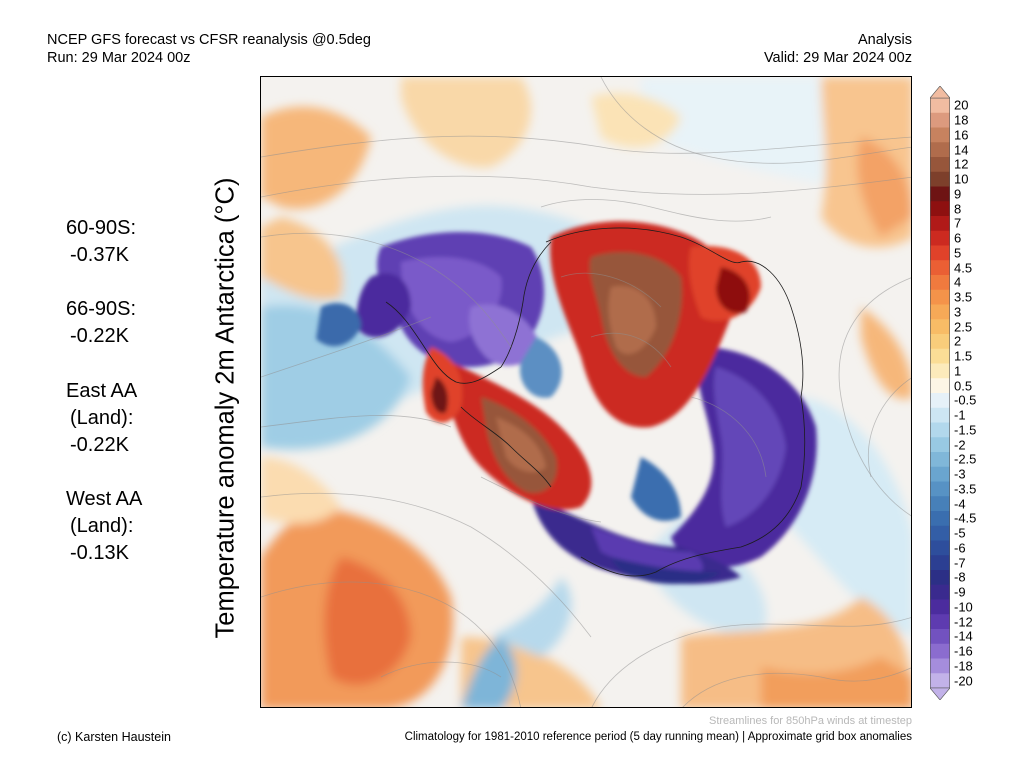 This screenshot has width=1024, height=768. I want to click on colorbar-label: -16, so click(963, 651).